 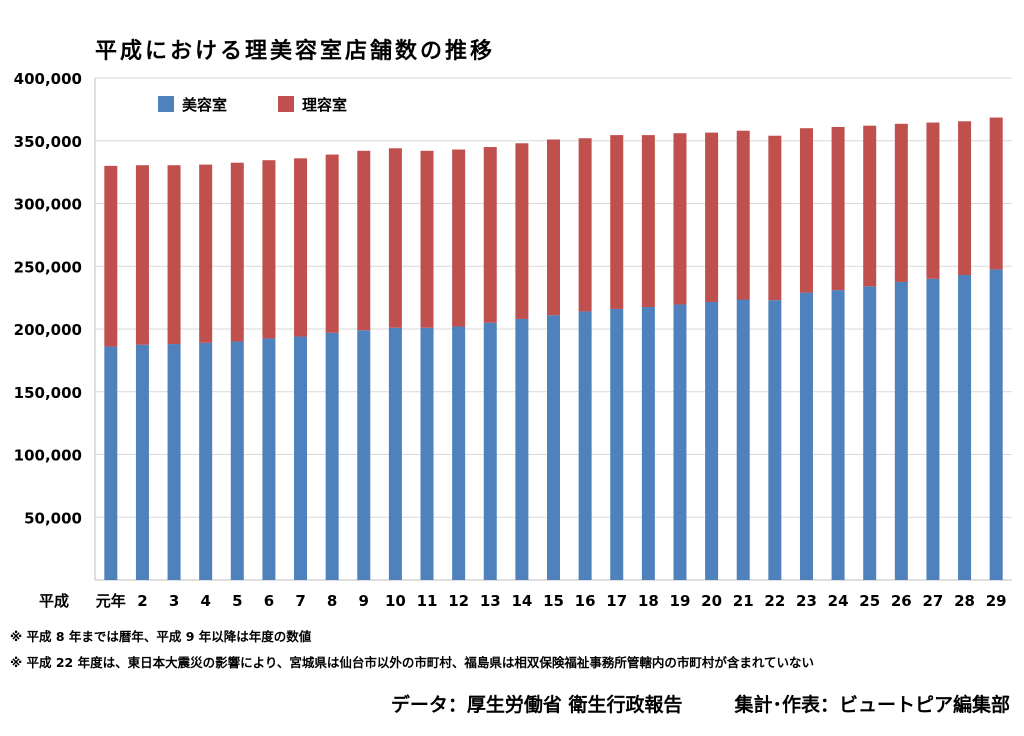 What do you see at coordinates (680, 601) in the screenshot?
I see `x-tick-label: 19` at bounding box center [680, 601].